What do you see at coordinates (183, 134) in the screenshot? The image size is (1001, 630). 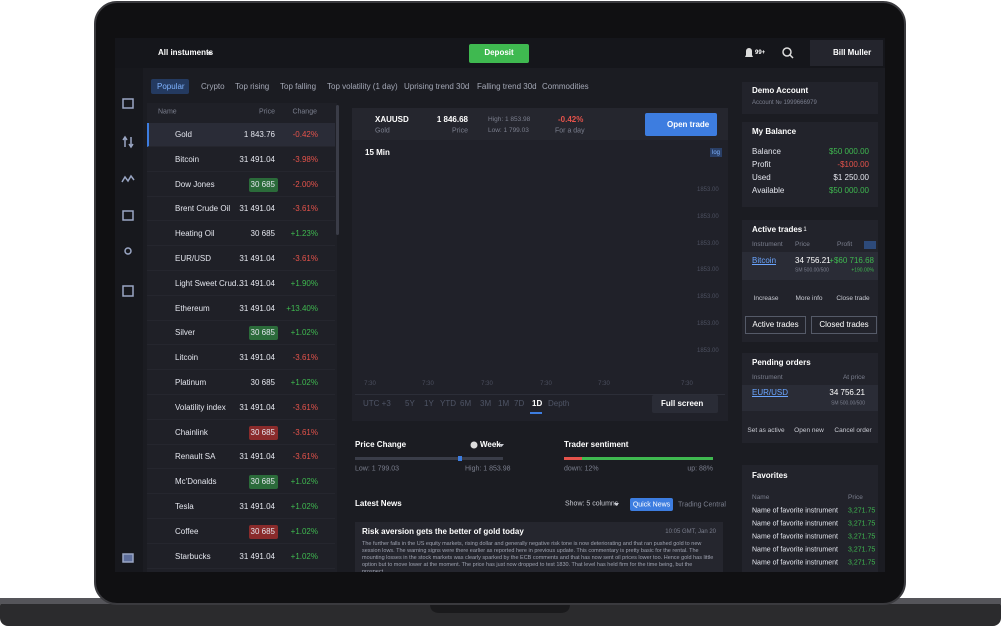 I see `instrument-name: Gold` at bounding box center [183, 134].